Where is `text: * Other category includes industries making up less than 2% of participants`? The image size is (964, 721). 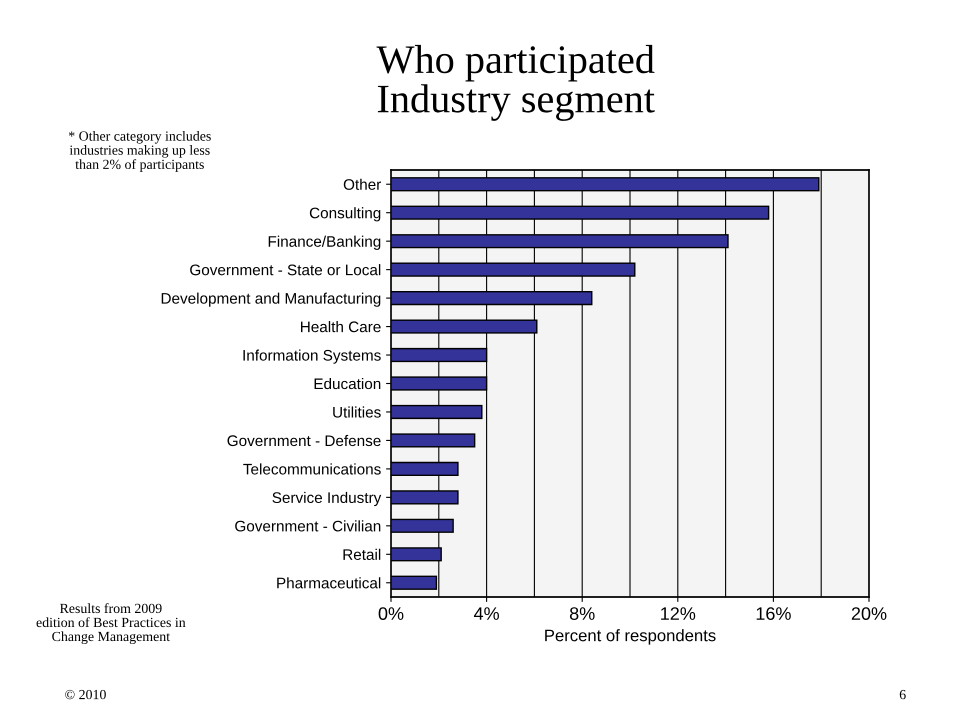 text: * Other category includes industries making up less than 2% of participants is located at coordinates (139, 151).